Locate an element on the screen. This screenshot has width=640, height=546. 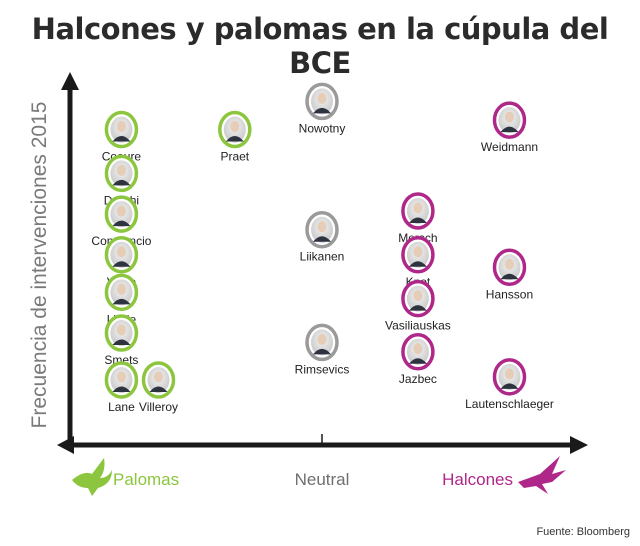
data-point-villeroy: Villeroy is located at coordinates (158, 387).